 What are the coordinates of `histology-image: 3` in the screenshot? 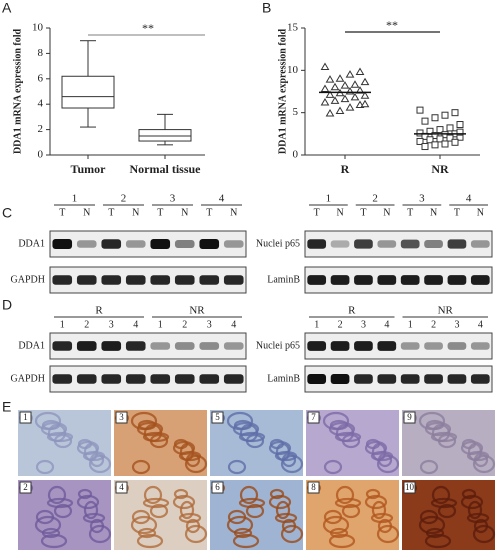 It's located at (161, 443).